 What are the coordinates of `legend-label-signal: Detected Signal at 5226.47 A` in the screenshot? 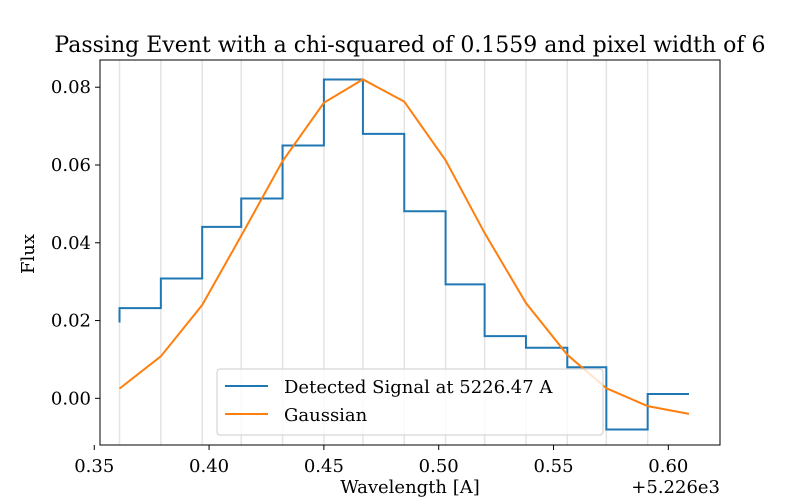 It's located at (418, 387).